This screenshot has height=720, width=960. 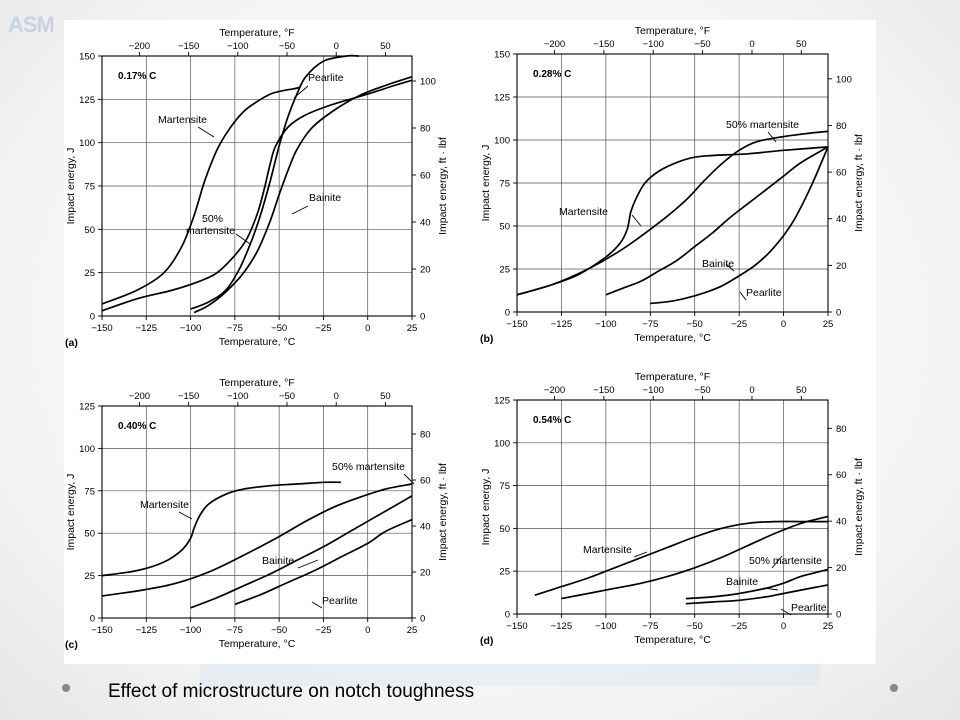 I want to click on top-tick-label: −150, so click(x=188, y=46).